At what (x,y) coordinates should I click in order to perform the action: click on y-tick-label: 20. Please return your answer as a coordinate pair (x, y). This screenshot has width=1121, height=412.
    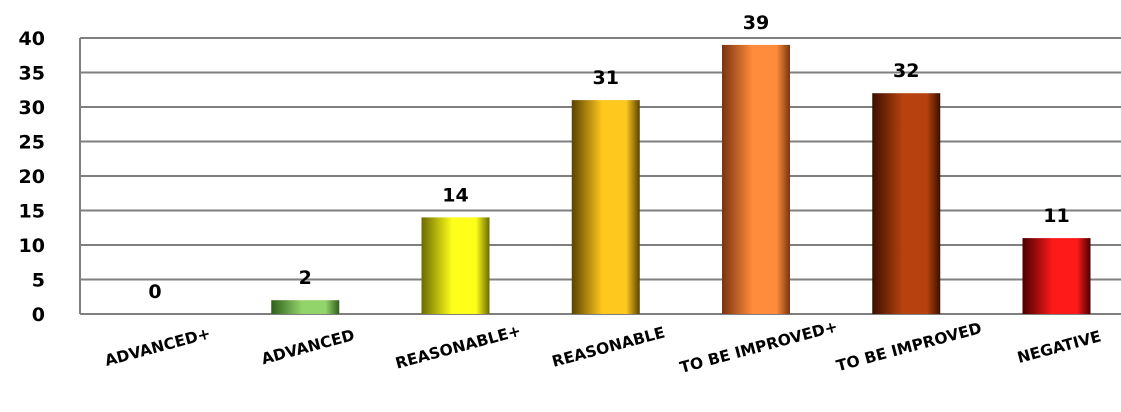
    Looking at the image, I should click on (32, 177).